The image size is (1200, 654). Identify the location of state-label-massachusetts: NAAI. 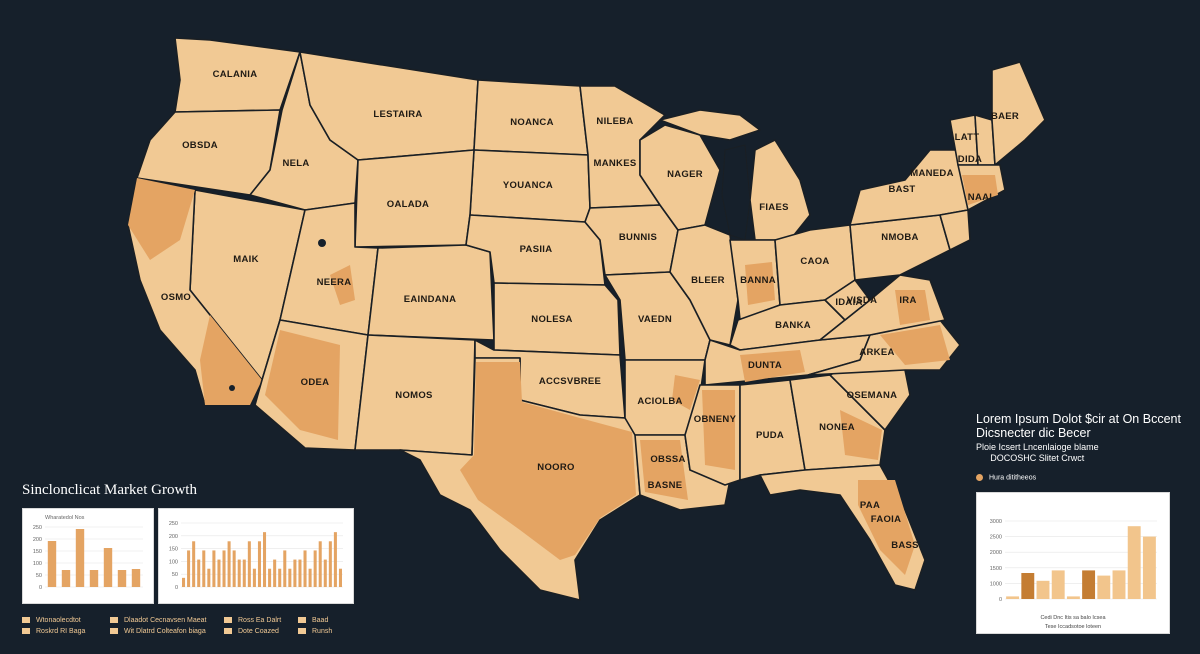
(980, 197).